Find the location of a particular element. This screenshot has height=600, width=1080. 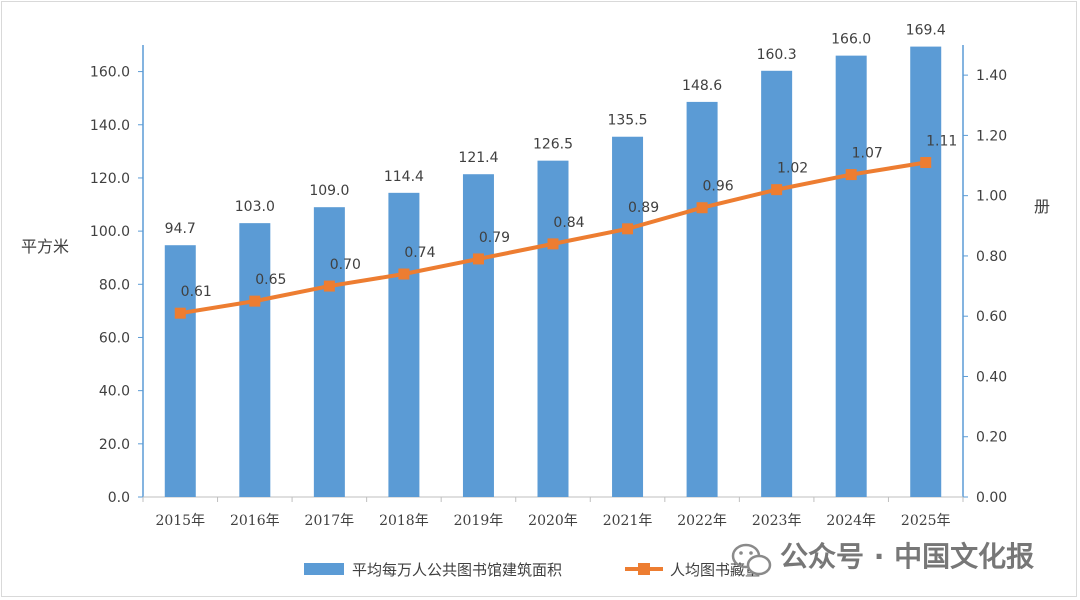

x-tick-label: 2016年 is located at coordinates (255, 521).